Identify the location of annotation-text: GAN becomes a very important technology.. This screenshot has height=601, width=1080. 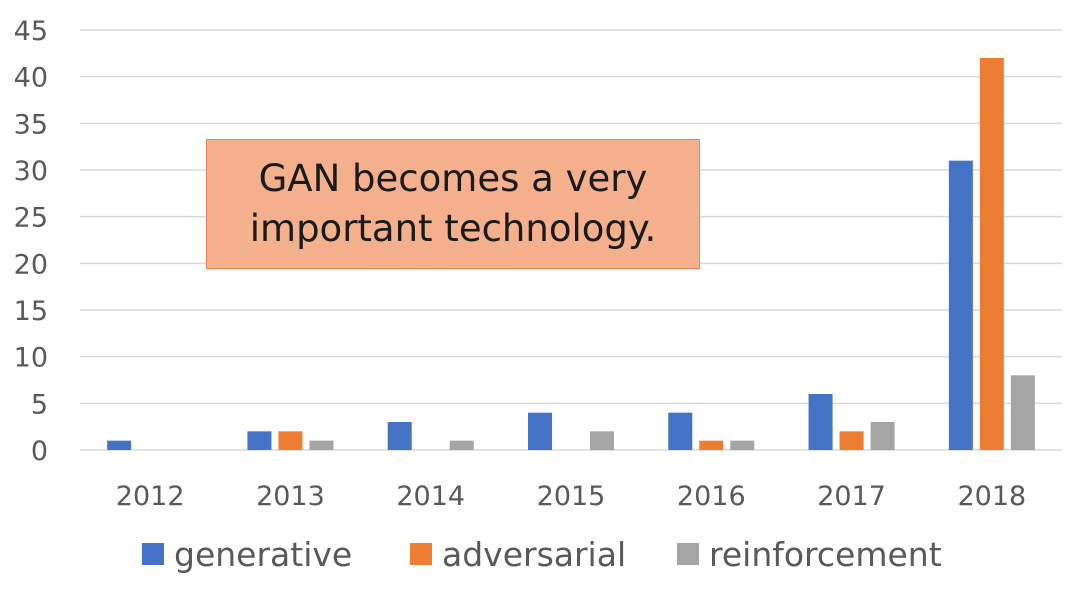
(453, 203).